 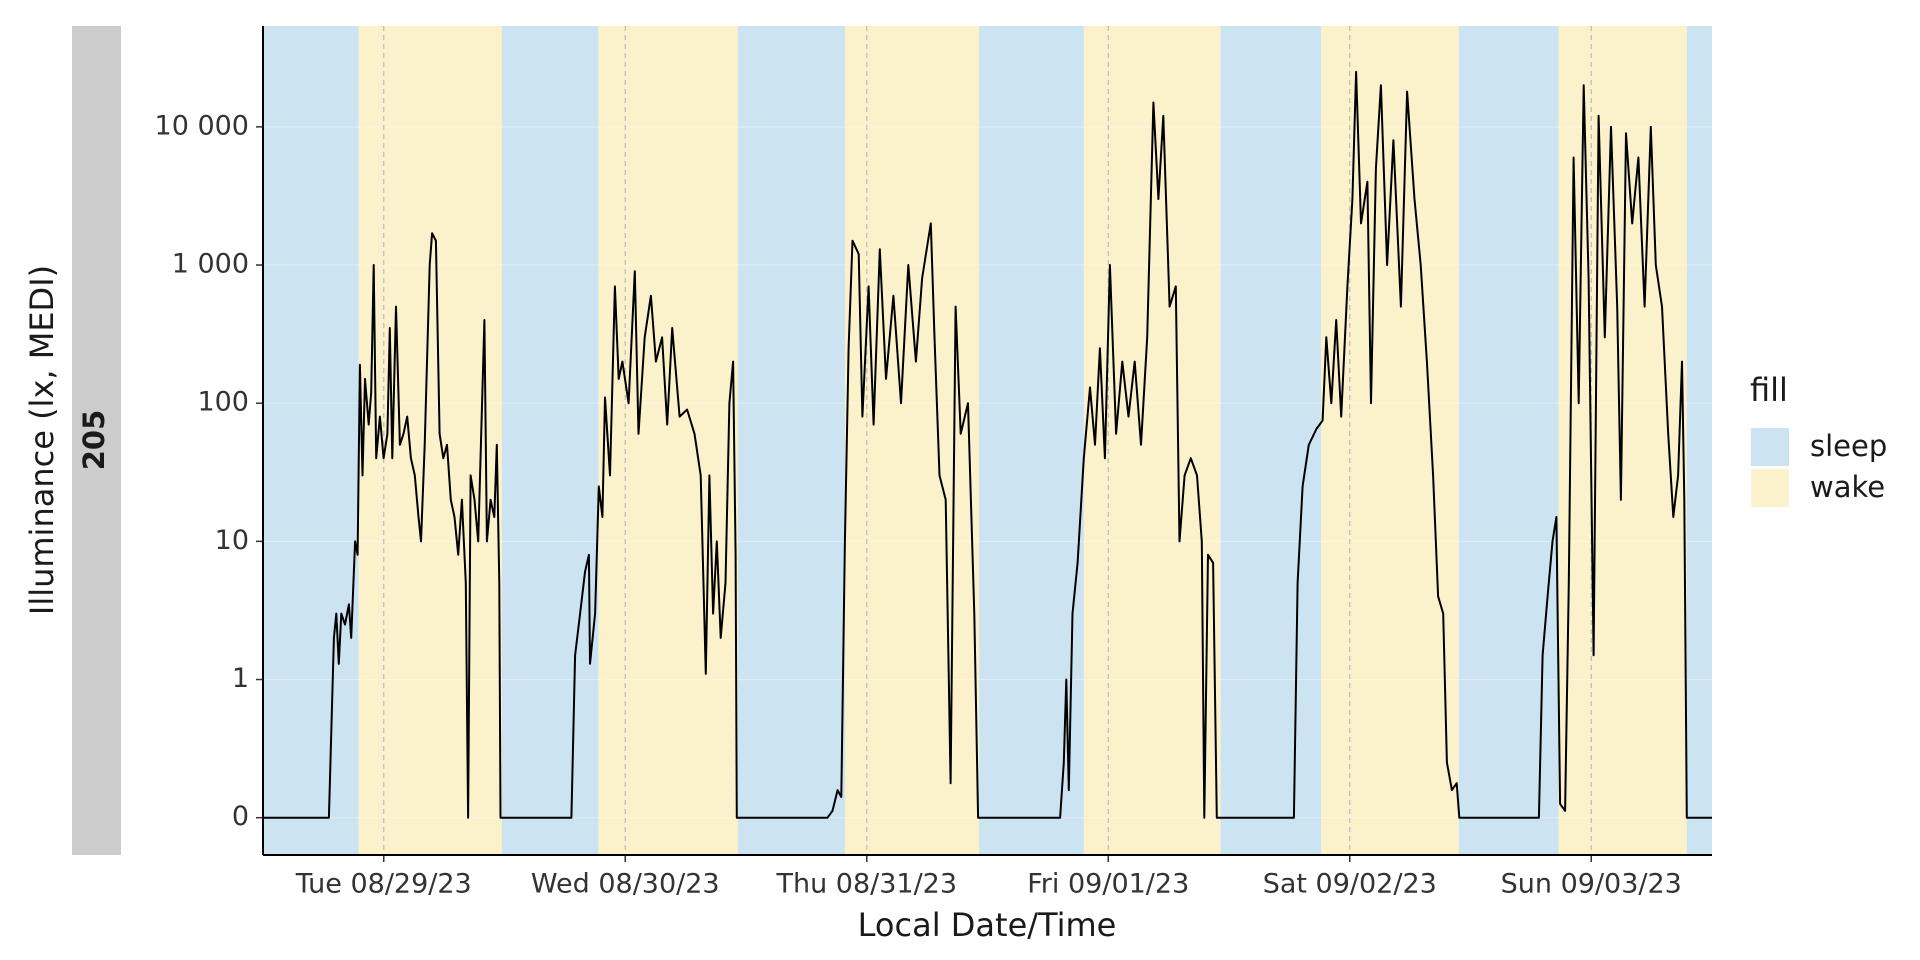 I want to click on x-tick-label: Thu 08/31/23, so click(x=866, y=884).